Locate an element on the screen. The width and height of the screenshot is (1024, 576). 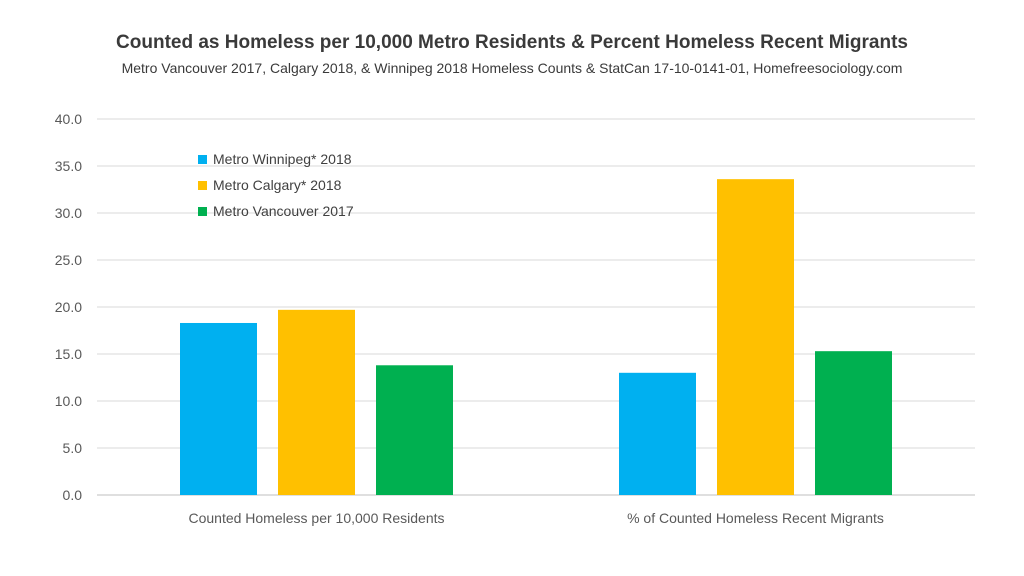
y-tick-label: 30.0 is located at coordinates (68, 213).